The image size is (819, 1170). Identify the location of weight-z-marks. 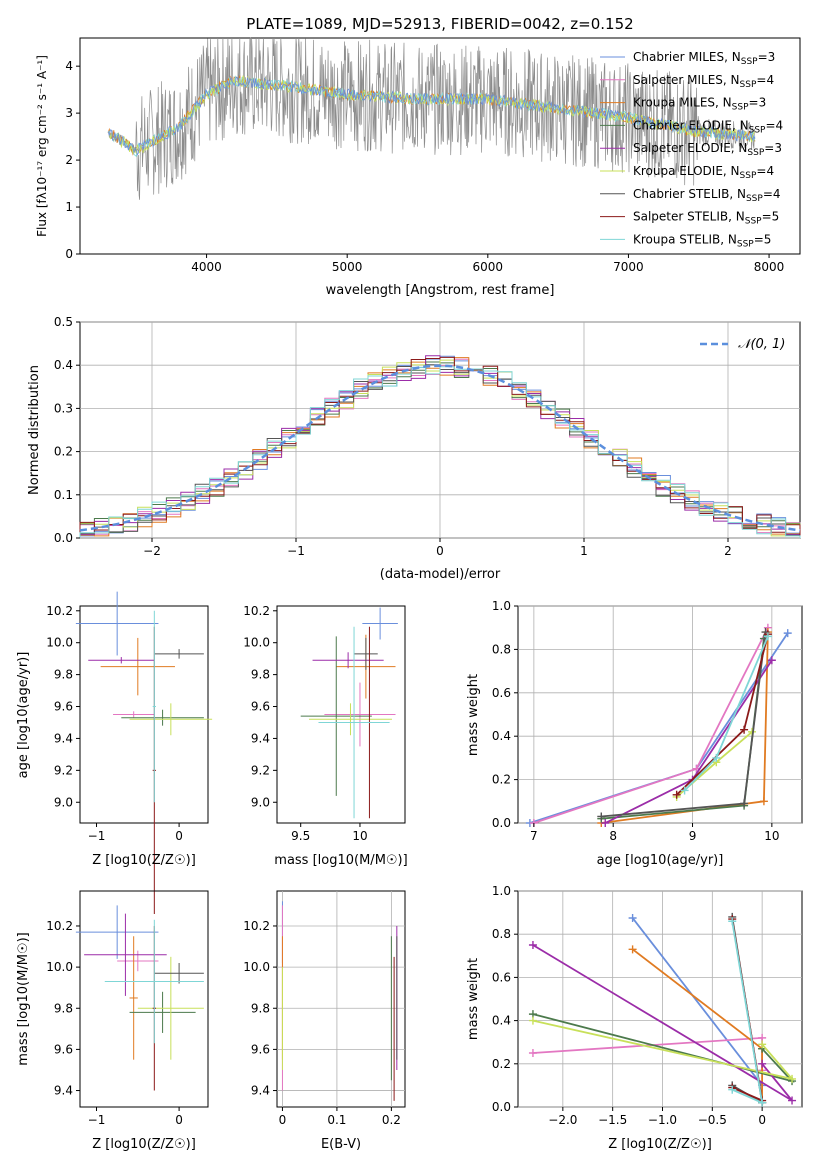
(662, 1009).